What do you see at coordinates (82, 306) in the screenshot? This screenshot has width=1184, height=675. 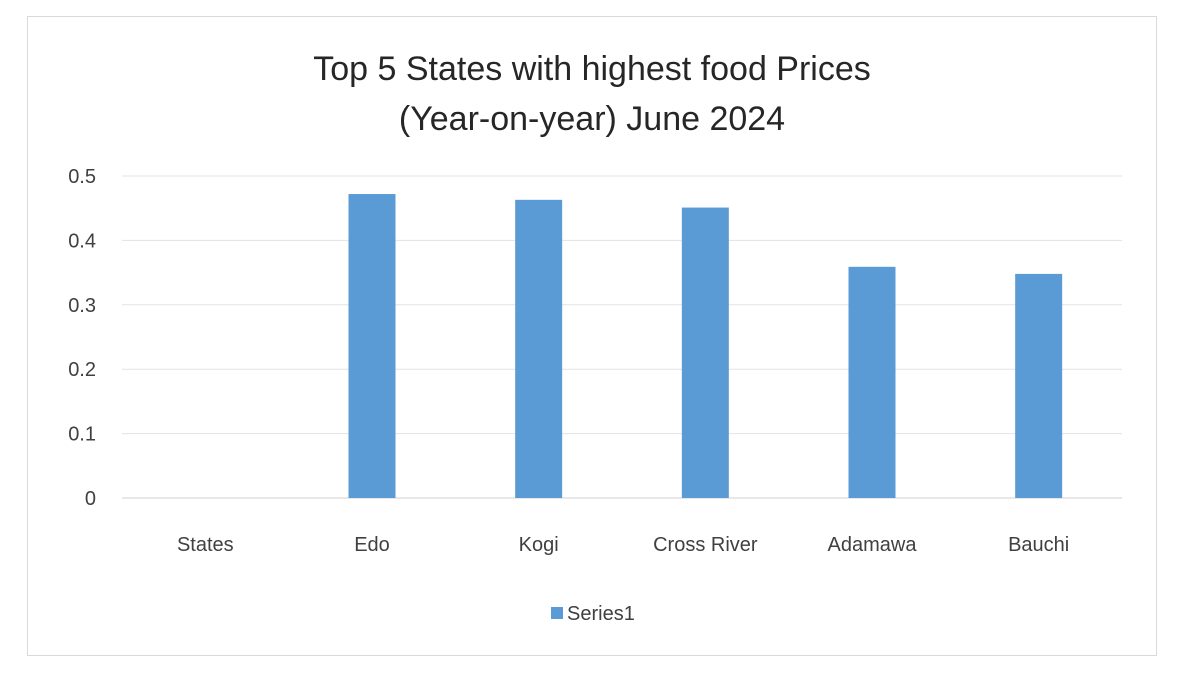 I see `y-tick-label: 0.3` at bounding box center [82, 306].